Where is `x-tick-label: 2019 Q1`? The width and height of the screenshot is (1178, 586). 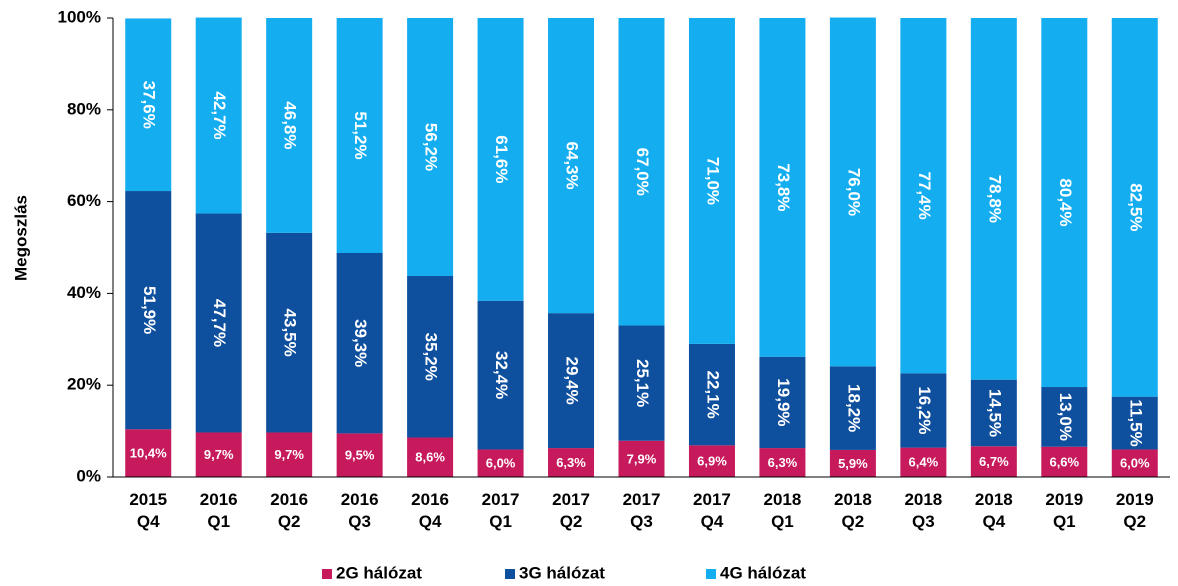
x-tick-label: 2019 Q1 is located at coordinates (1064, 510).